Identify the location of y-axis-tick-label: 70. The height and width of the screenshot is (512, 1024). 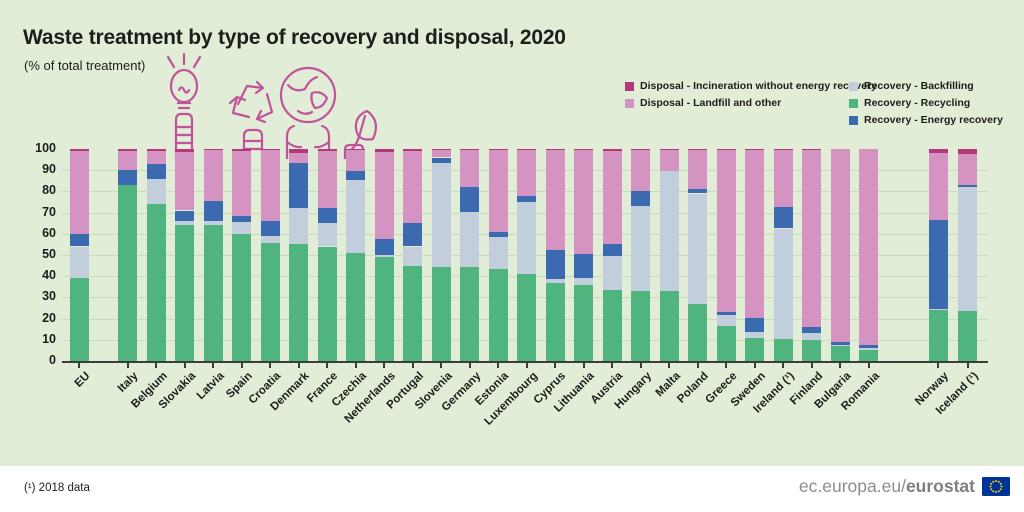
(49, 211).